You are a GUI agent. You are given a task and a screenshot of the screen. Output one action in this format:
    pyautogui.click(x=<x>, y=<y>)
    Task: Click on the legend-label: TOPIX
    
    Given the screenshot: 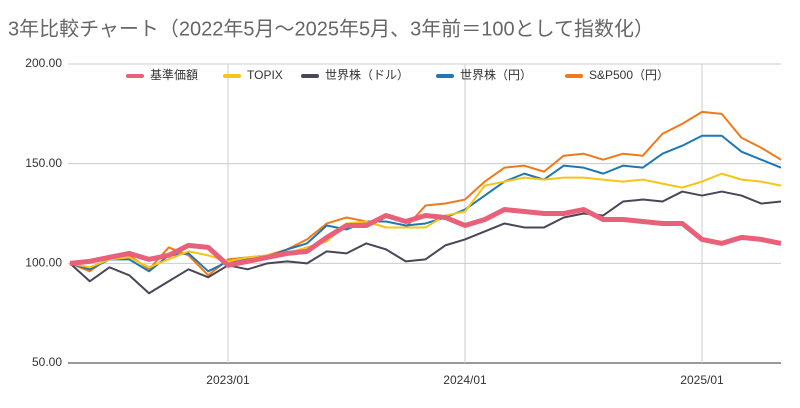 What is the action you would take?
    pyautogui.click(x=265, y=75)
    